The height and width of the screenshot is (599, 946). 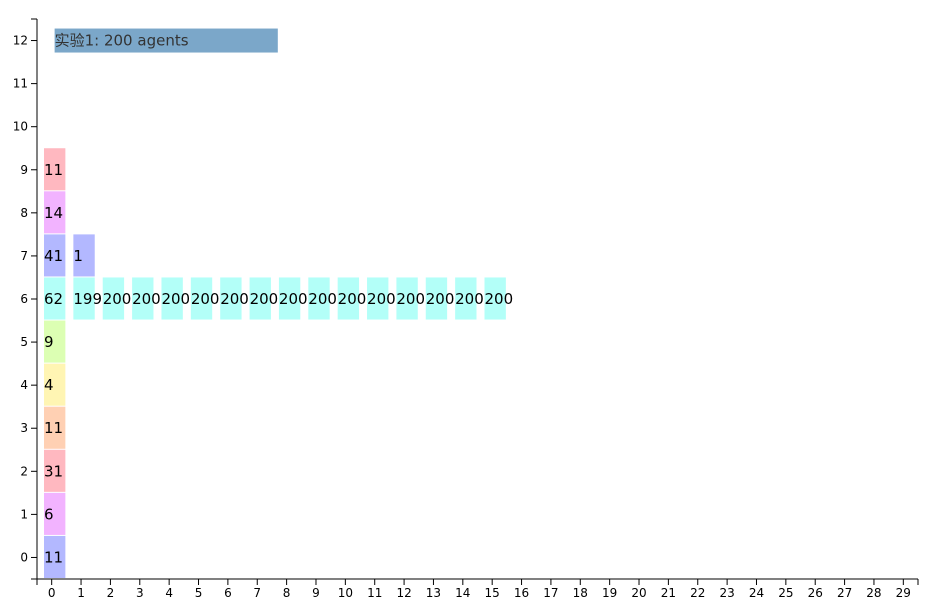 I want to click on x-tick-label: 4, so click(x=169, y=592).